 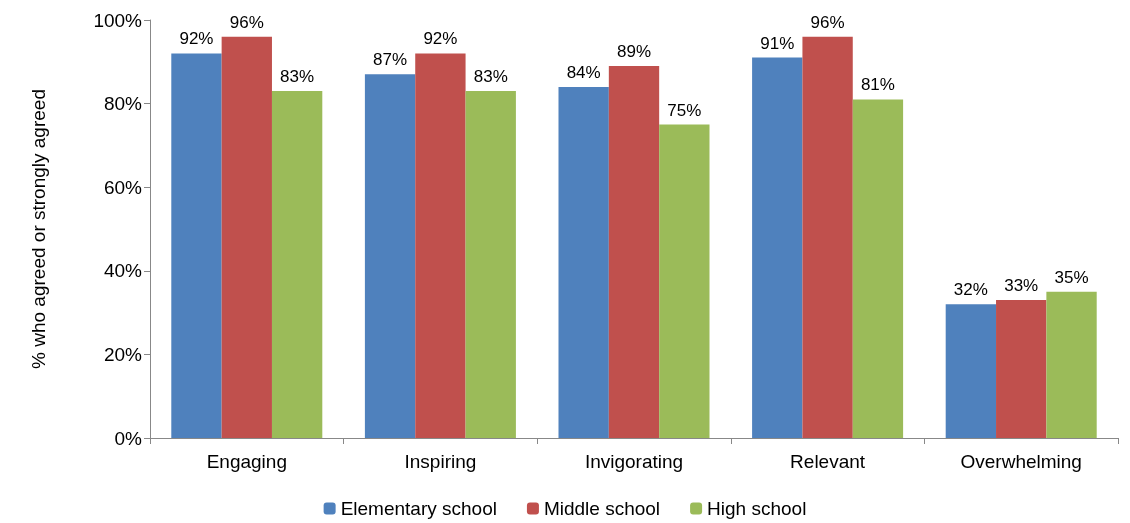 I want to click on data-label: 33%, so click(x=1021, y=286).